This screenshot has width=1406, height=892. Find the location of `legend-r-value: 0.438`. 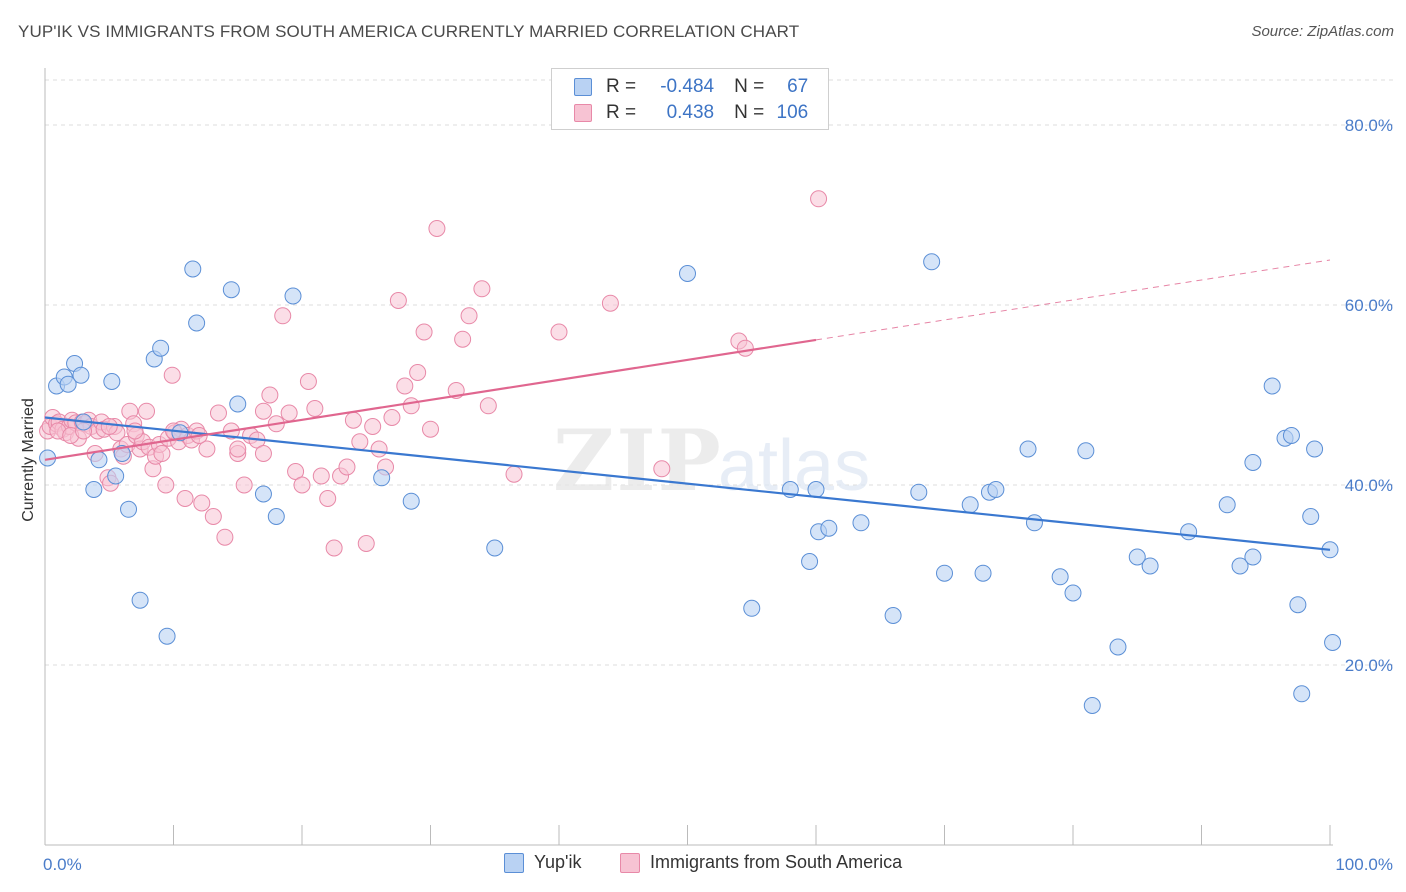

legend-r-value: 0.438 is located at coordinates (690, 112).